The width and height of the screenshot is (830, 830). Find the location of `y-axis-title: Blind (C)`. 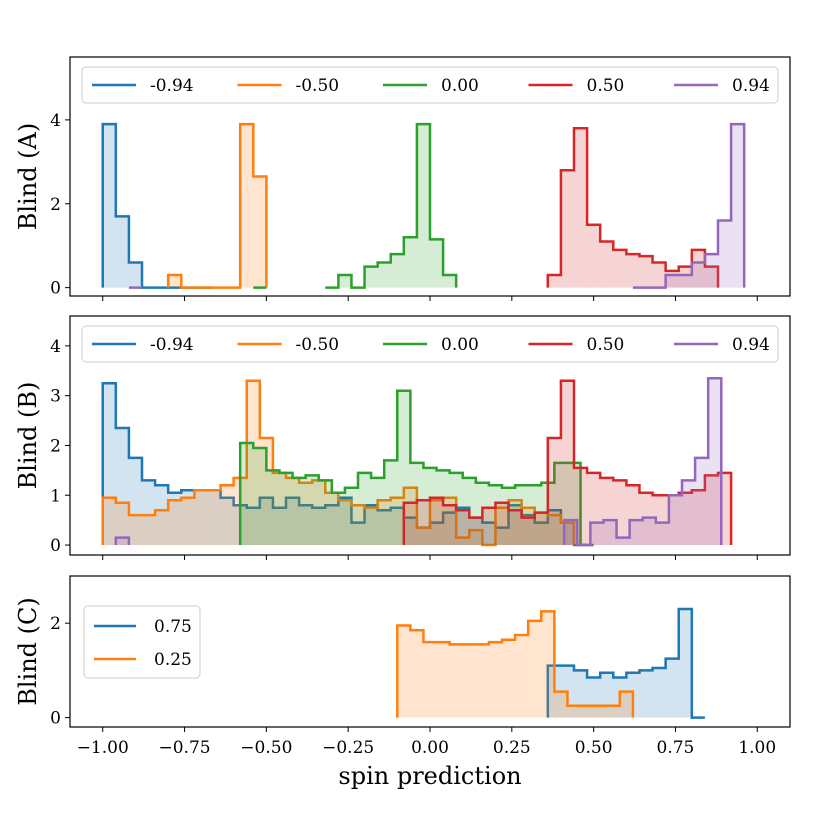

y-axis-title: Blind (C) is located at coordinates (28, 651).